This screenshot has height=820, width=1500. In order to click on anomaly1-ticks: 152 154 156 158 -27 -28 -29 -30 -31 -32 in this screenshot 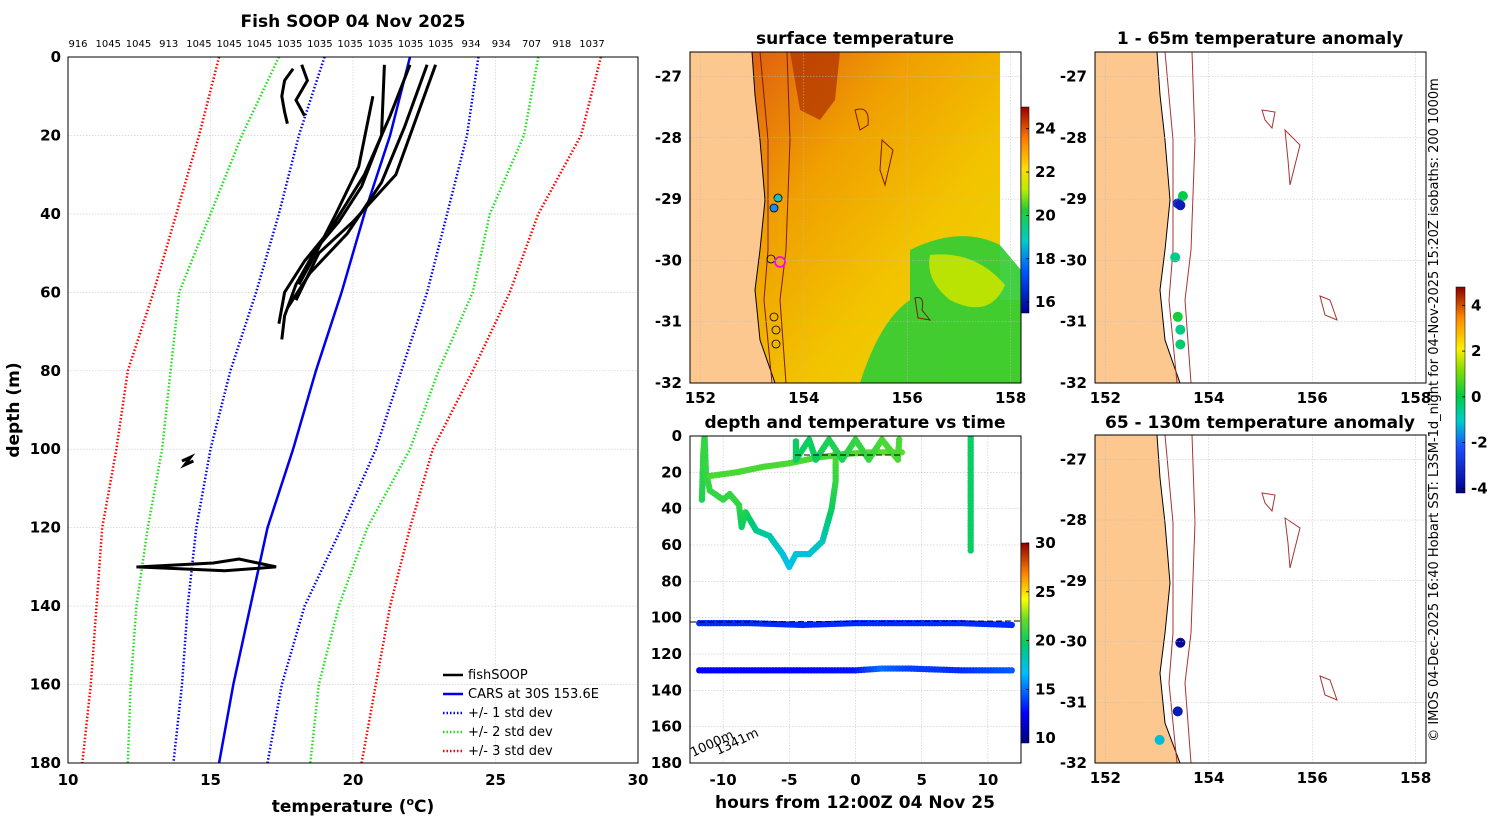, I will do `click(1245, 237)`.